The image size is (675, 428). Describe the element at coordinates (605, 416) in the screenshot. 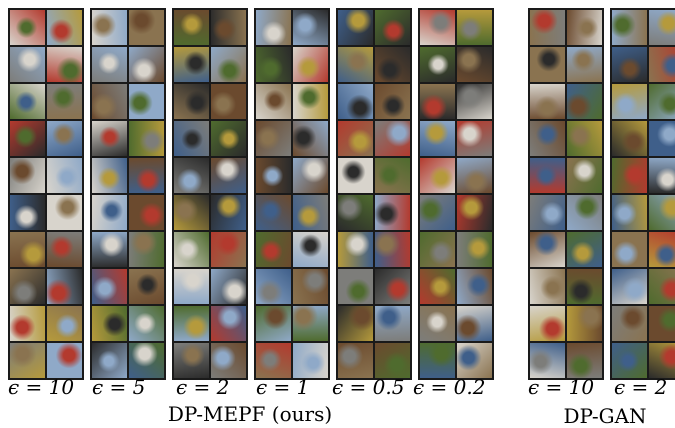

I see `group-title-gan: DP-GAN` at that location.